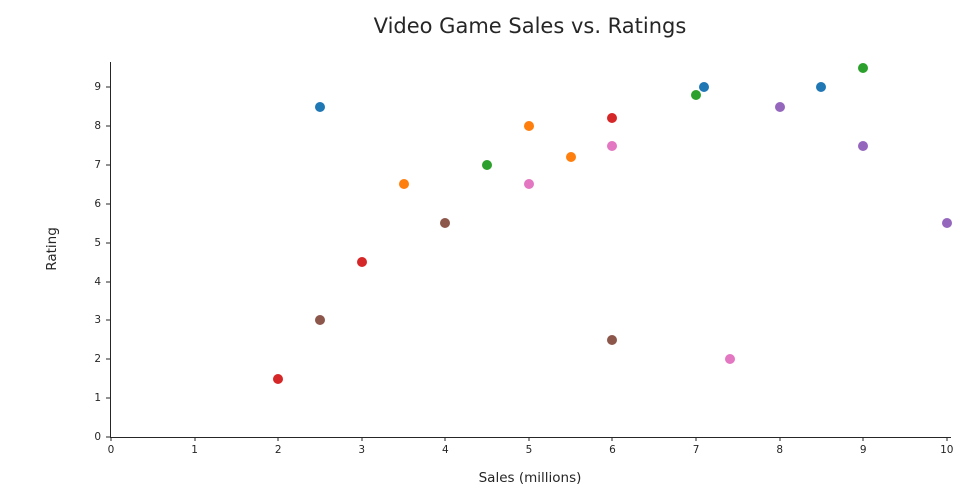 The width and height of the screenshot is (960, 500). I want to click on x-tick-label: 7, so click(696, 450).